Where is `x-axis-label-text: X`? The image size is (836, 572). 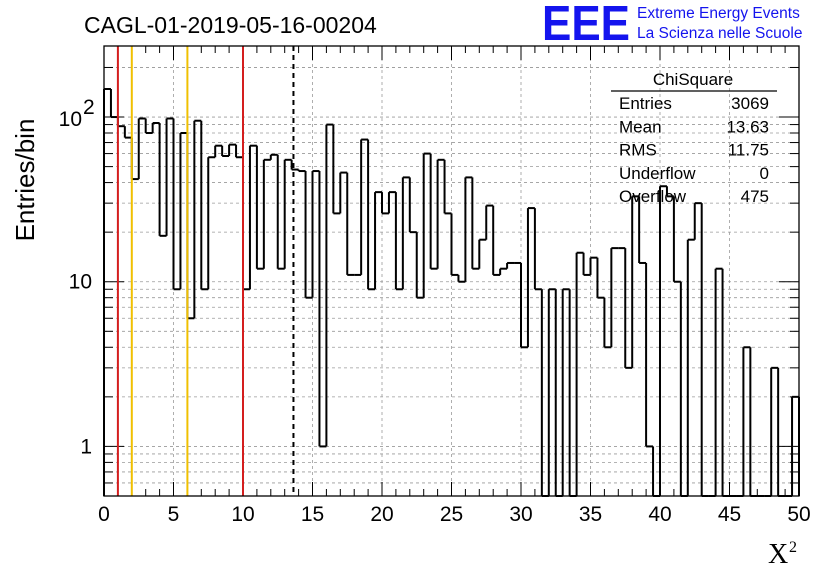
x-axis-label-text: X is located at coordinates (778, 554).